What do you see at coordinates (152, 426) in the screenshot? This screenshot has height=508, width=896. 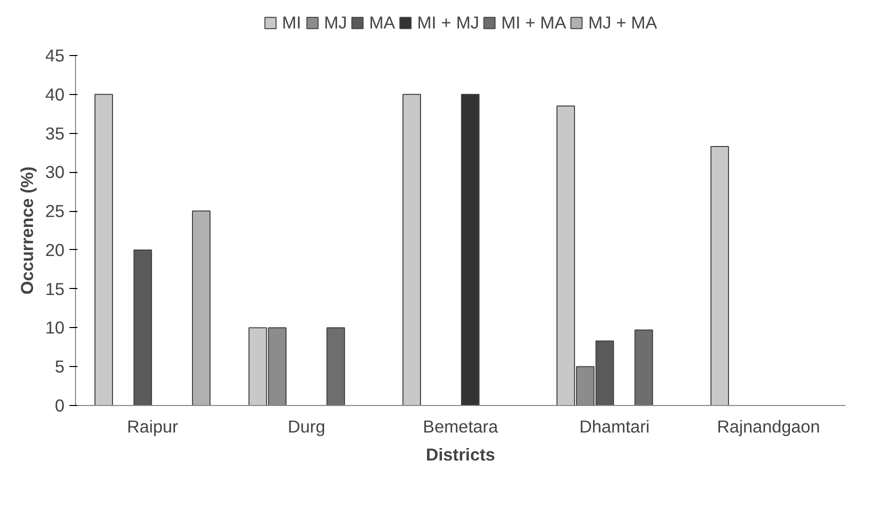 I see `x-tick-label: Raipur` at bounding box center [152, 426].